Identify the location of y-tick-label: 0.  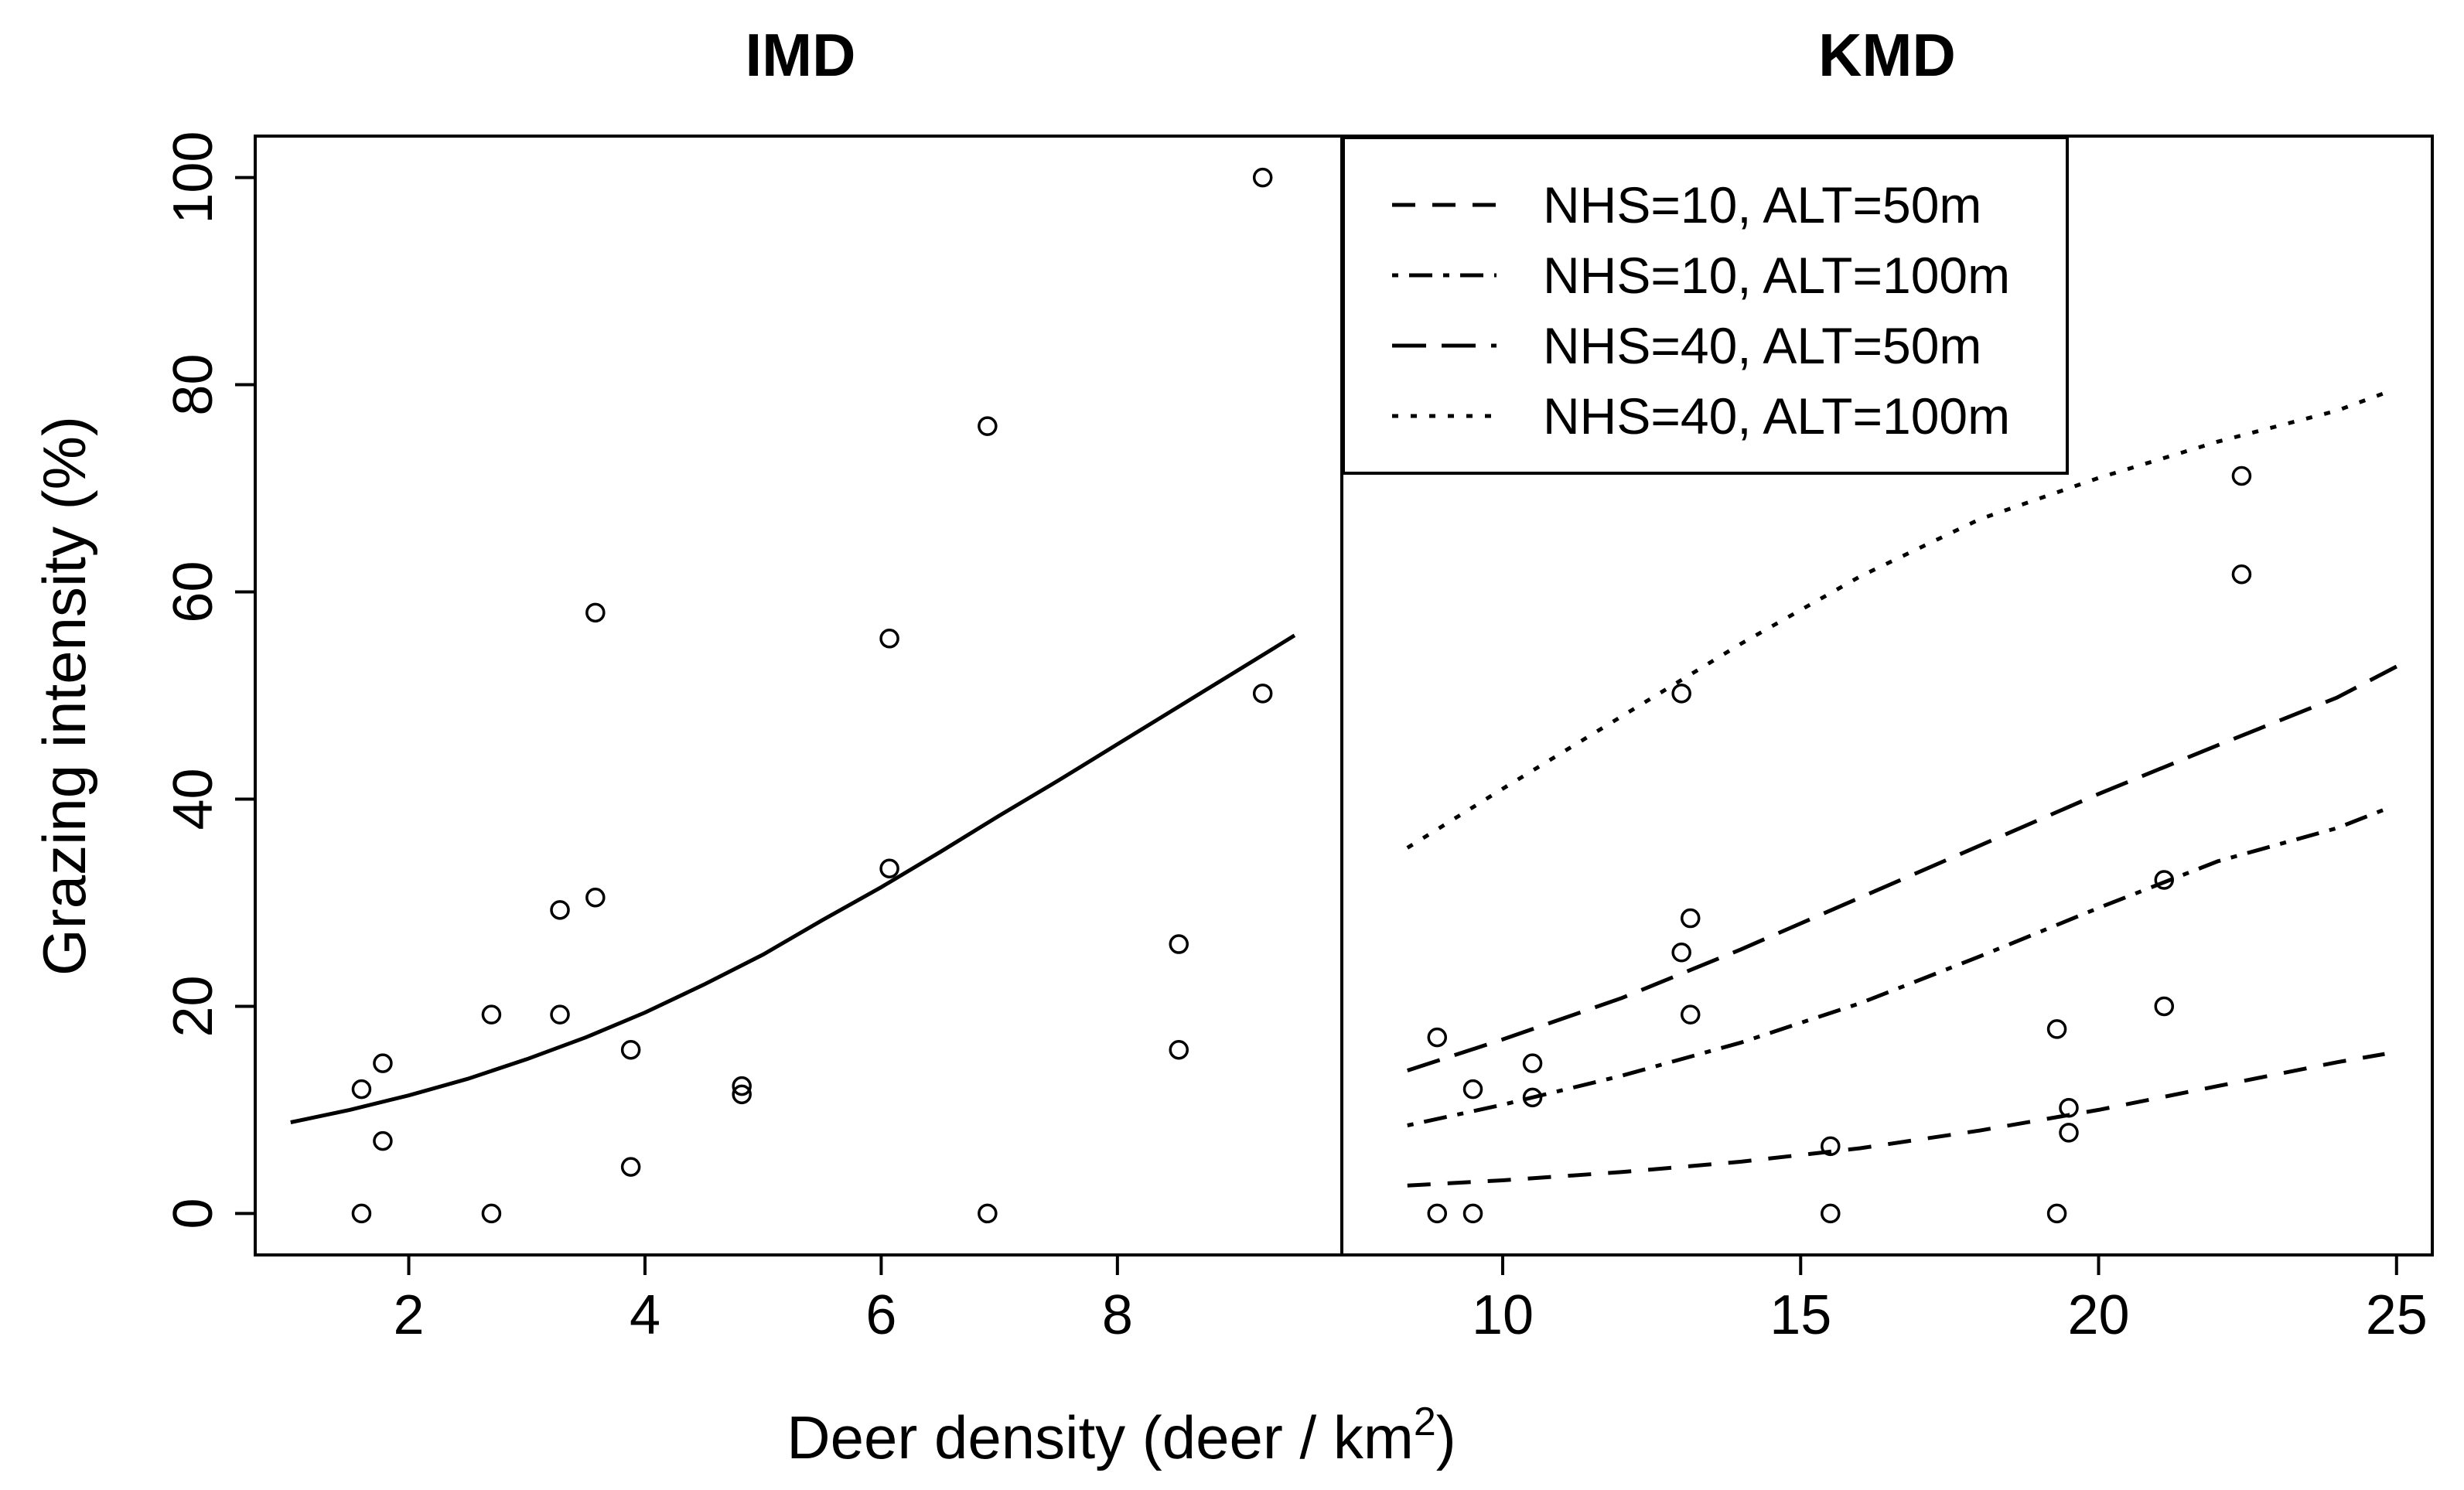
(193, 1213).